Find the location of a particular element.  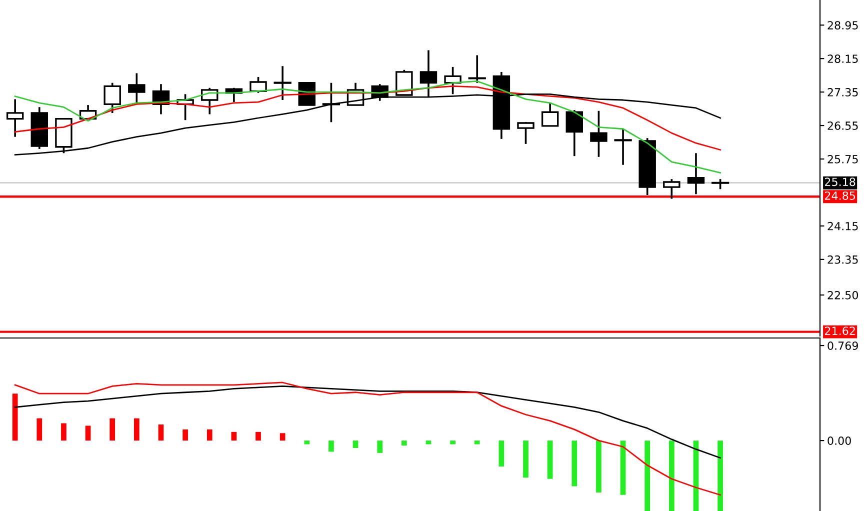

y-tick-label: 26.55 is located at coordinates (843, 126).